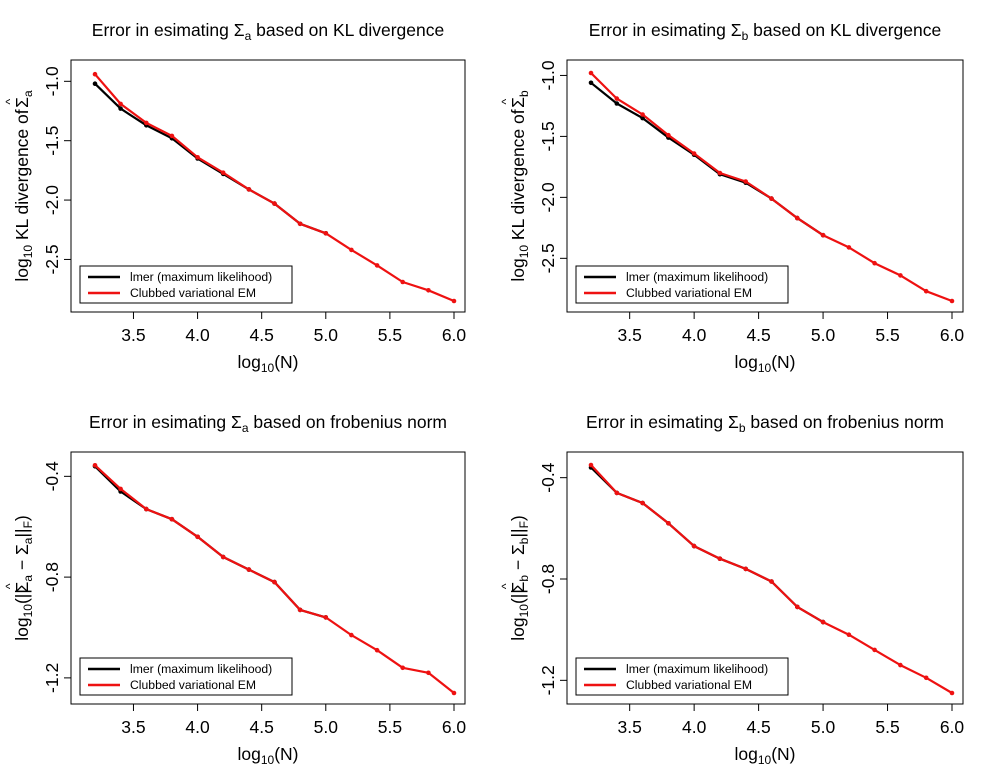  I want to click on legend-box, so click(682, 284).